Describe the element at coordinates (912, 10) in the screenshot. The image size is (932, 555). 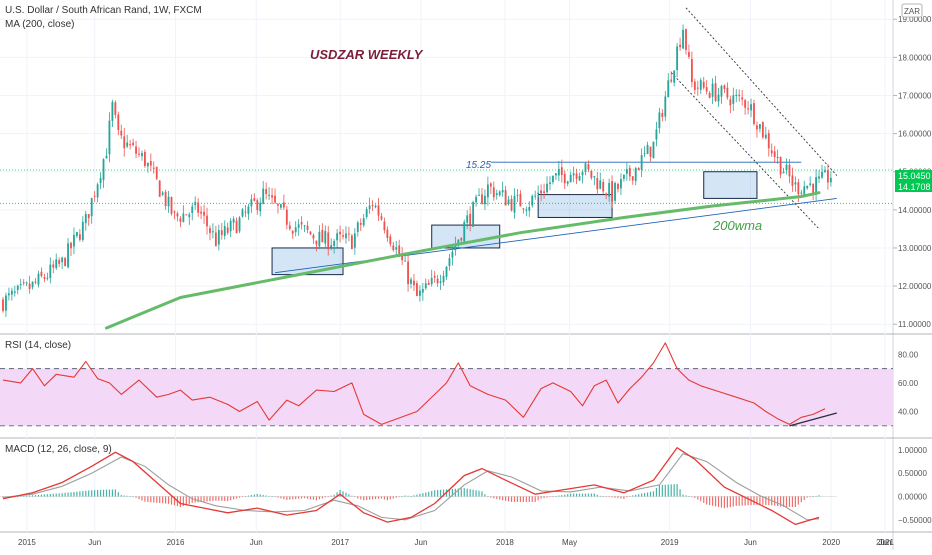
I see `currency-badge: ZAR` at that location.